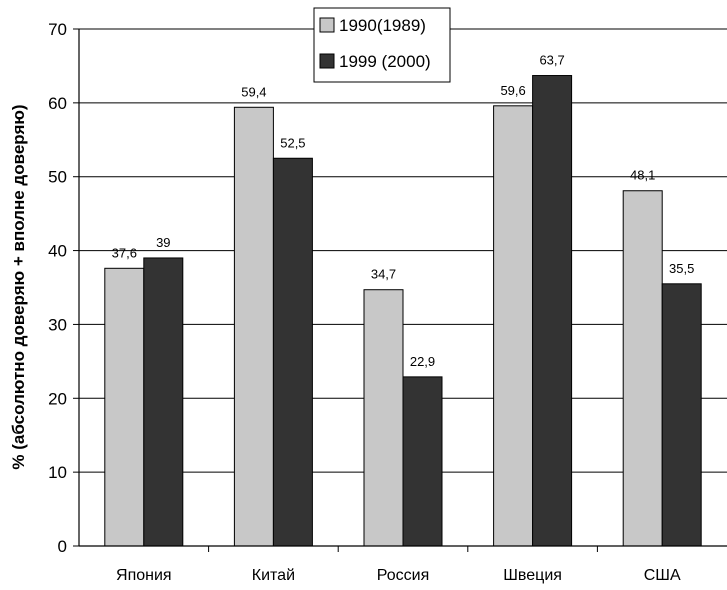  Describe the element at coordinates (642, 175) in the screenshot. I see `data-label: 48,1` at that location.